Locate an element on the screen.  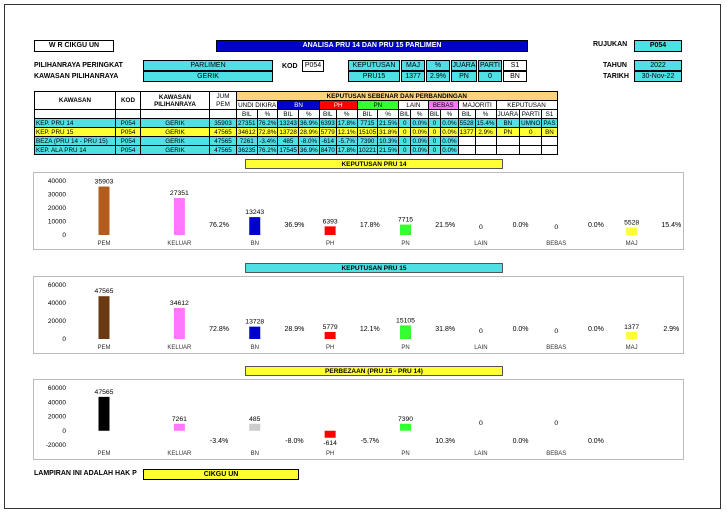
table-cell-maj_p is located at coordinates (485, 150).